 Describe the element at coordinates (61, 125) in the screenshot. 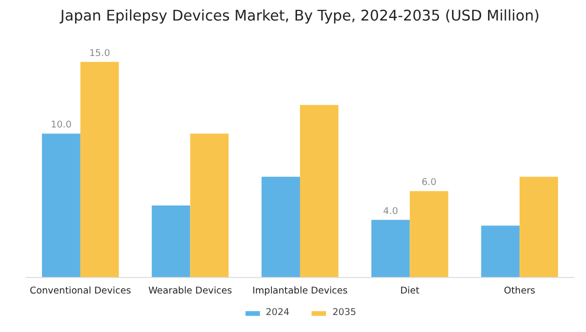

I see `data-label: 10.0` at that location.